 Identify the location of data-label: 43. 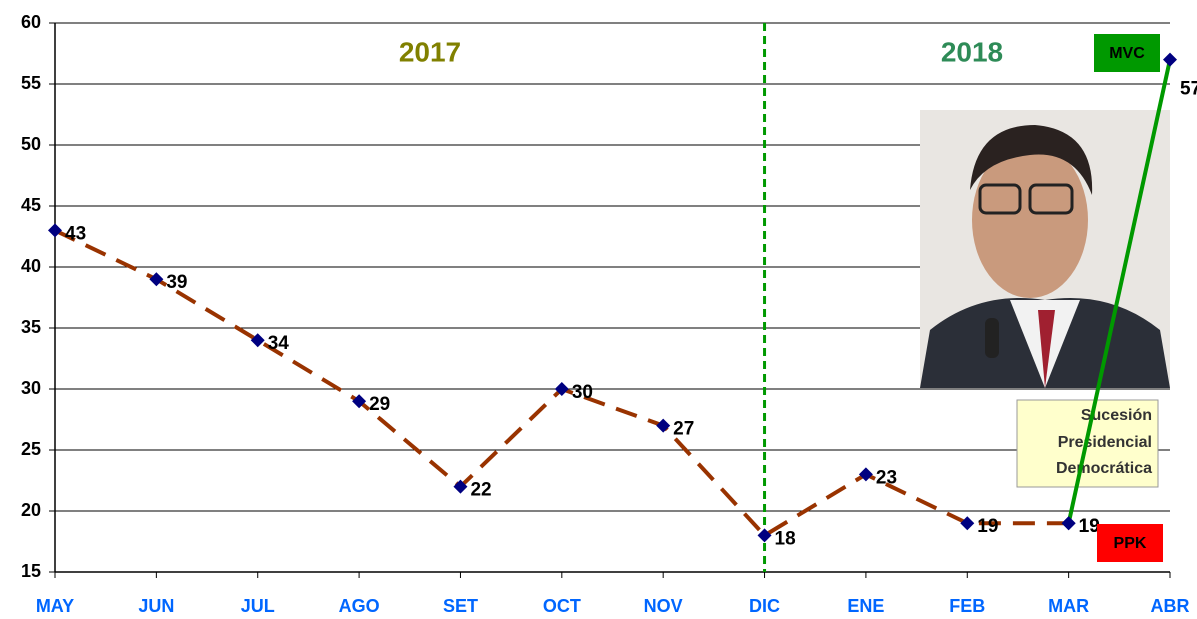
(75, 233).